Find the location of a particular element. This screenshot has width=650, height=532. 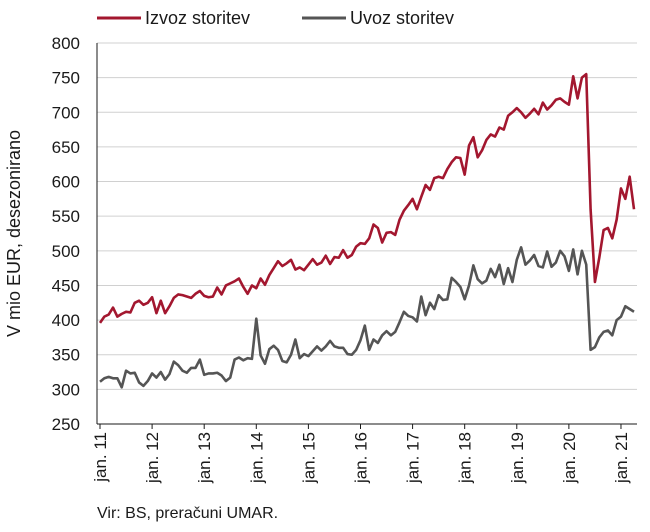

source-note: Vir: BS, preračuni UMAR. is located at coordinates (188, 513).